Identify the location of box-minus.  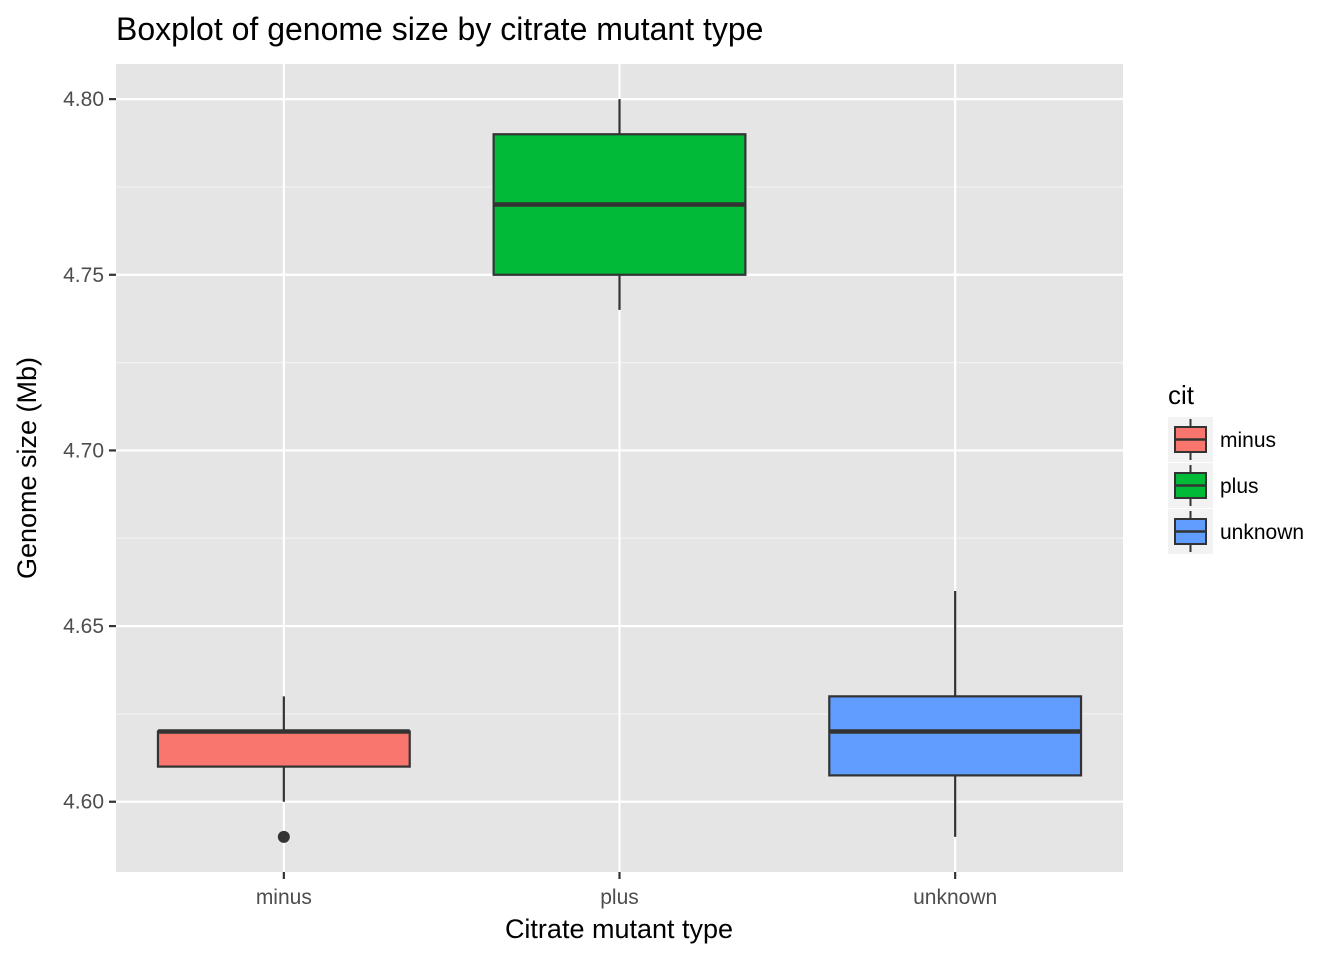
(283, 769).